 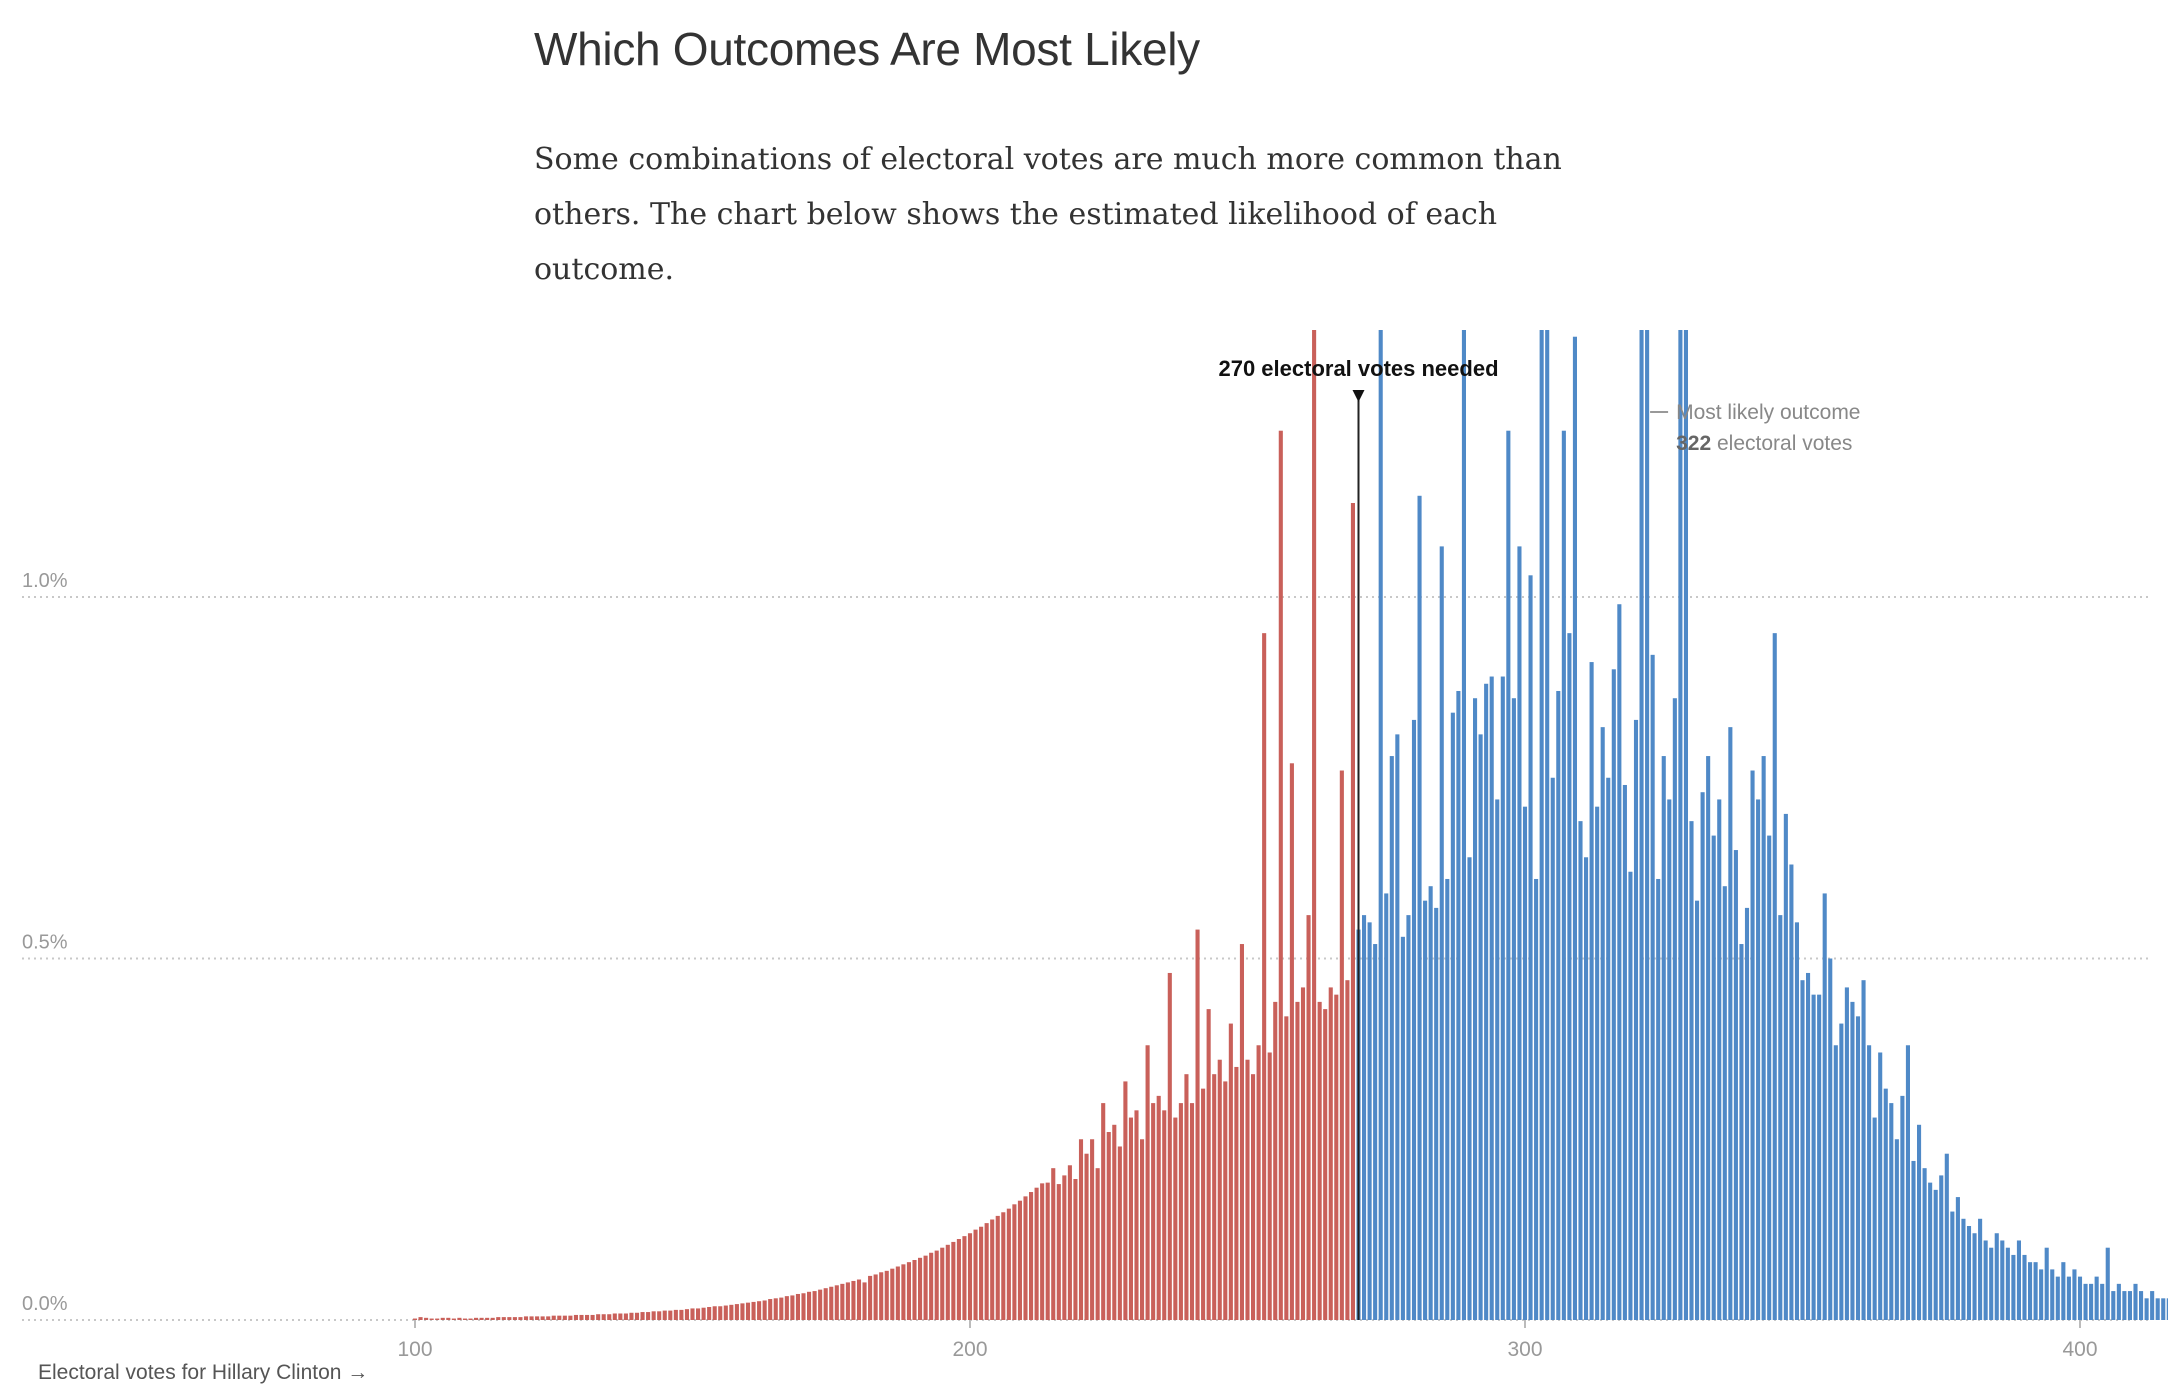 What do you see at coordinates (2079, 1349) in the screenshot?
I see `x-tick-label: 400` at bounding box center [2079, 1349].